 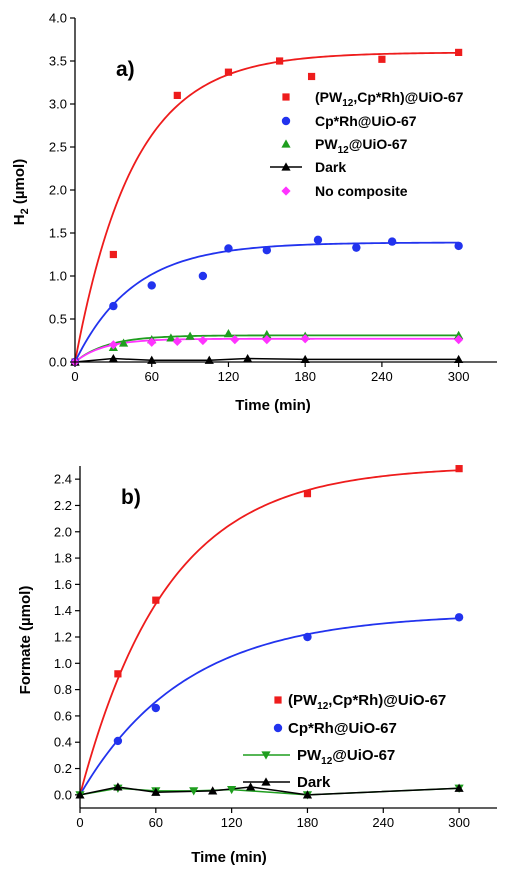 I want to click on x-tick-label: 60, so click(x=156, y=822).